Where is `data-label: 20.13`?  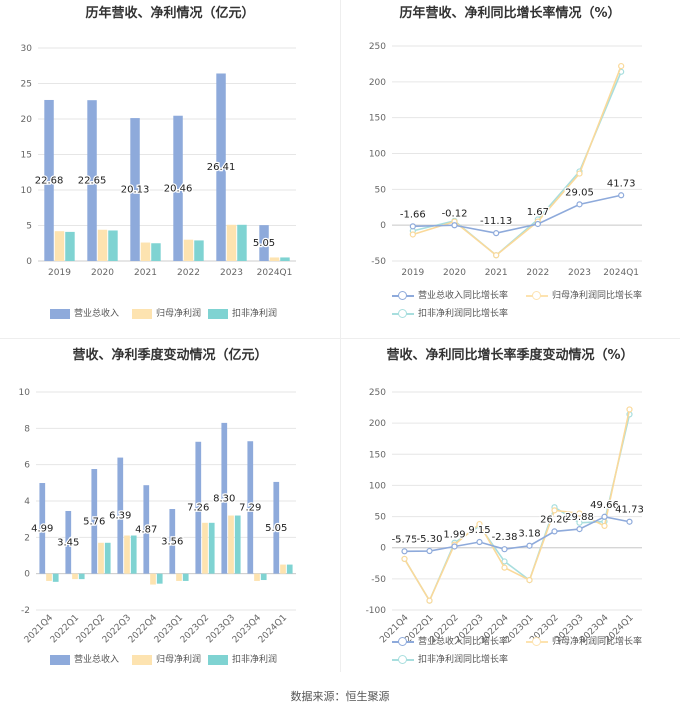
data-label: 20.13 is located at coordinates (135, 190).